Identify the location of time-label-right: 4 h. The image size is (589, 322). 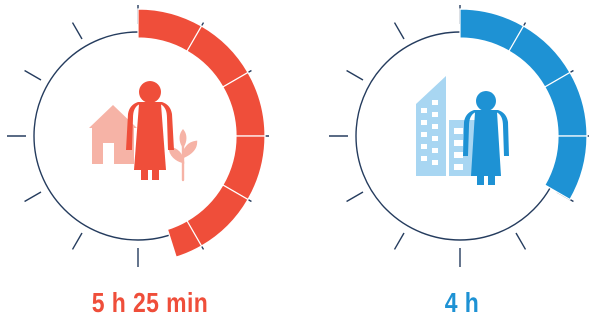
(462, 302).